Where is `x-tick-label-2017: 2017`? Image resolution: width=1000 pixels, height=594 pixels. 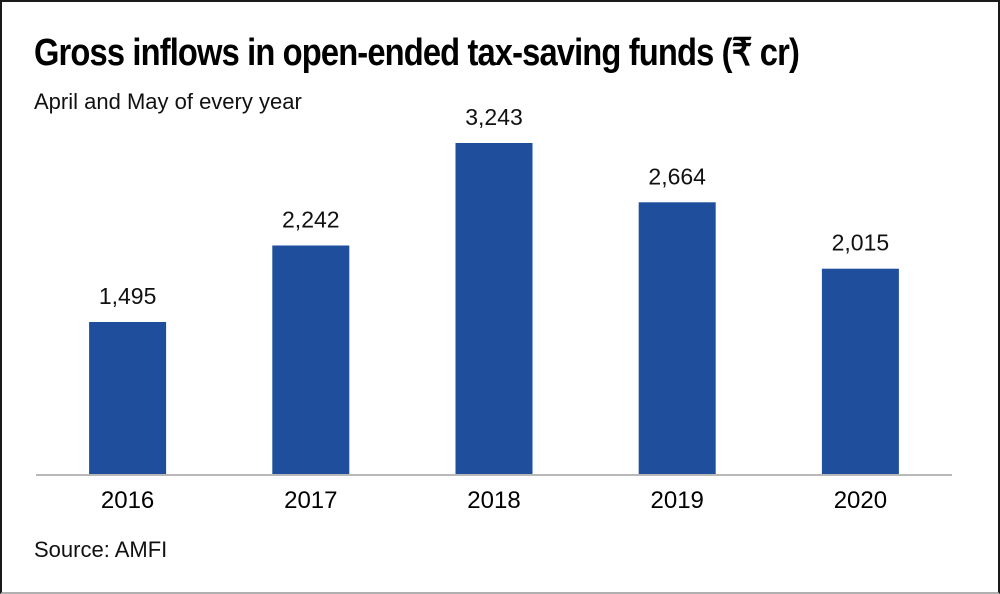 x-tick-label-2017: 2017 is located at coordinates (310, 500).